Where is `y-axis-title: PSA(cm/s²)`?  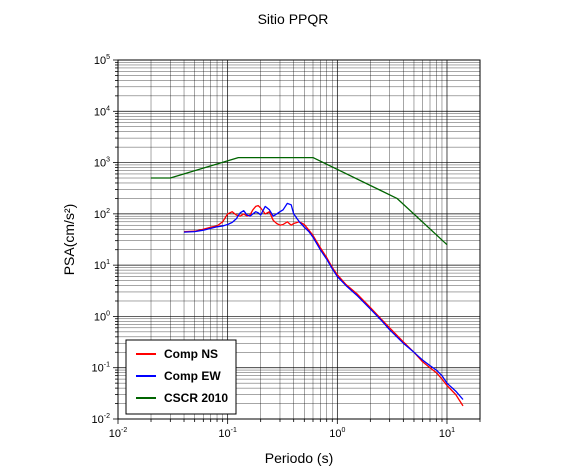
y-axis-title: PSA(cm/s²) is located at coordinates (69, 240).